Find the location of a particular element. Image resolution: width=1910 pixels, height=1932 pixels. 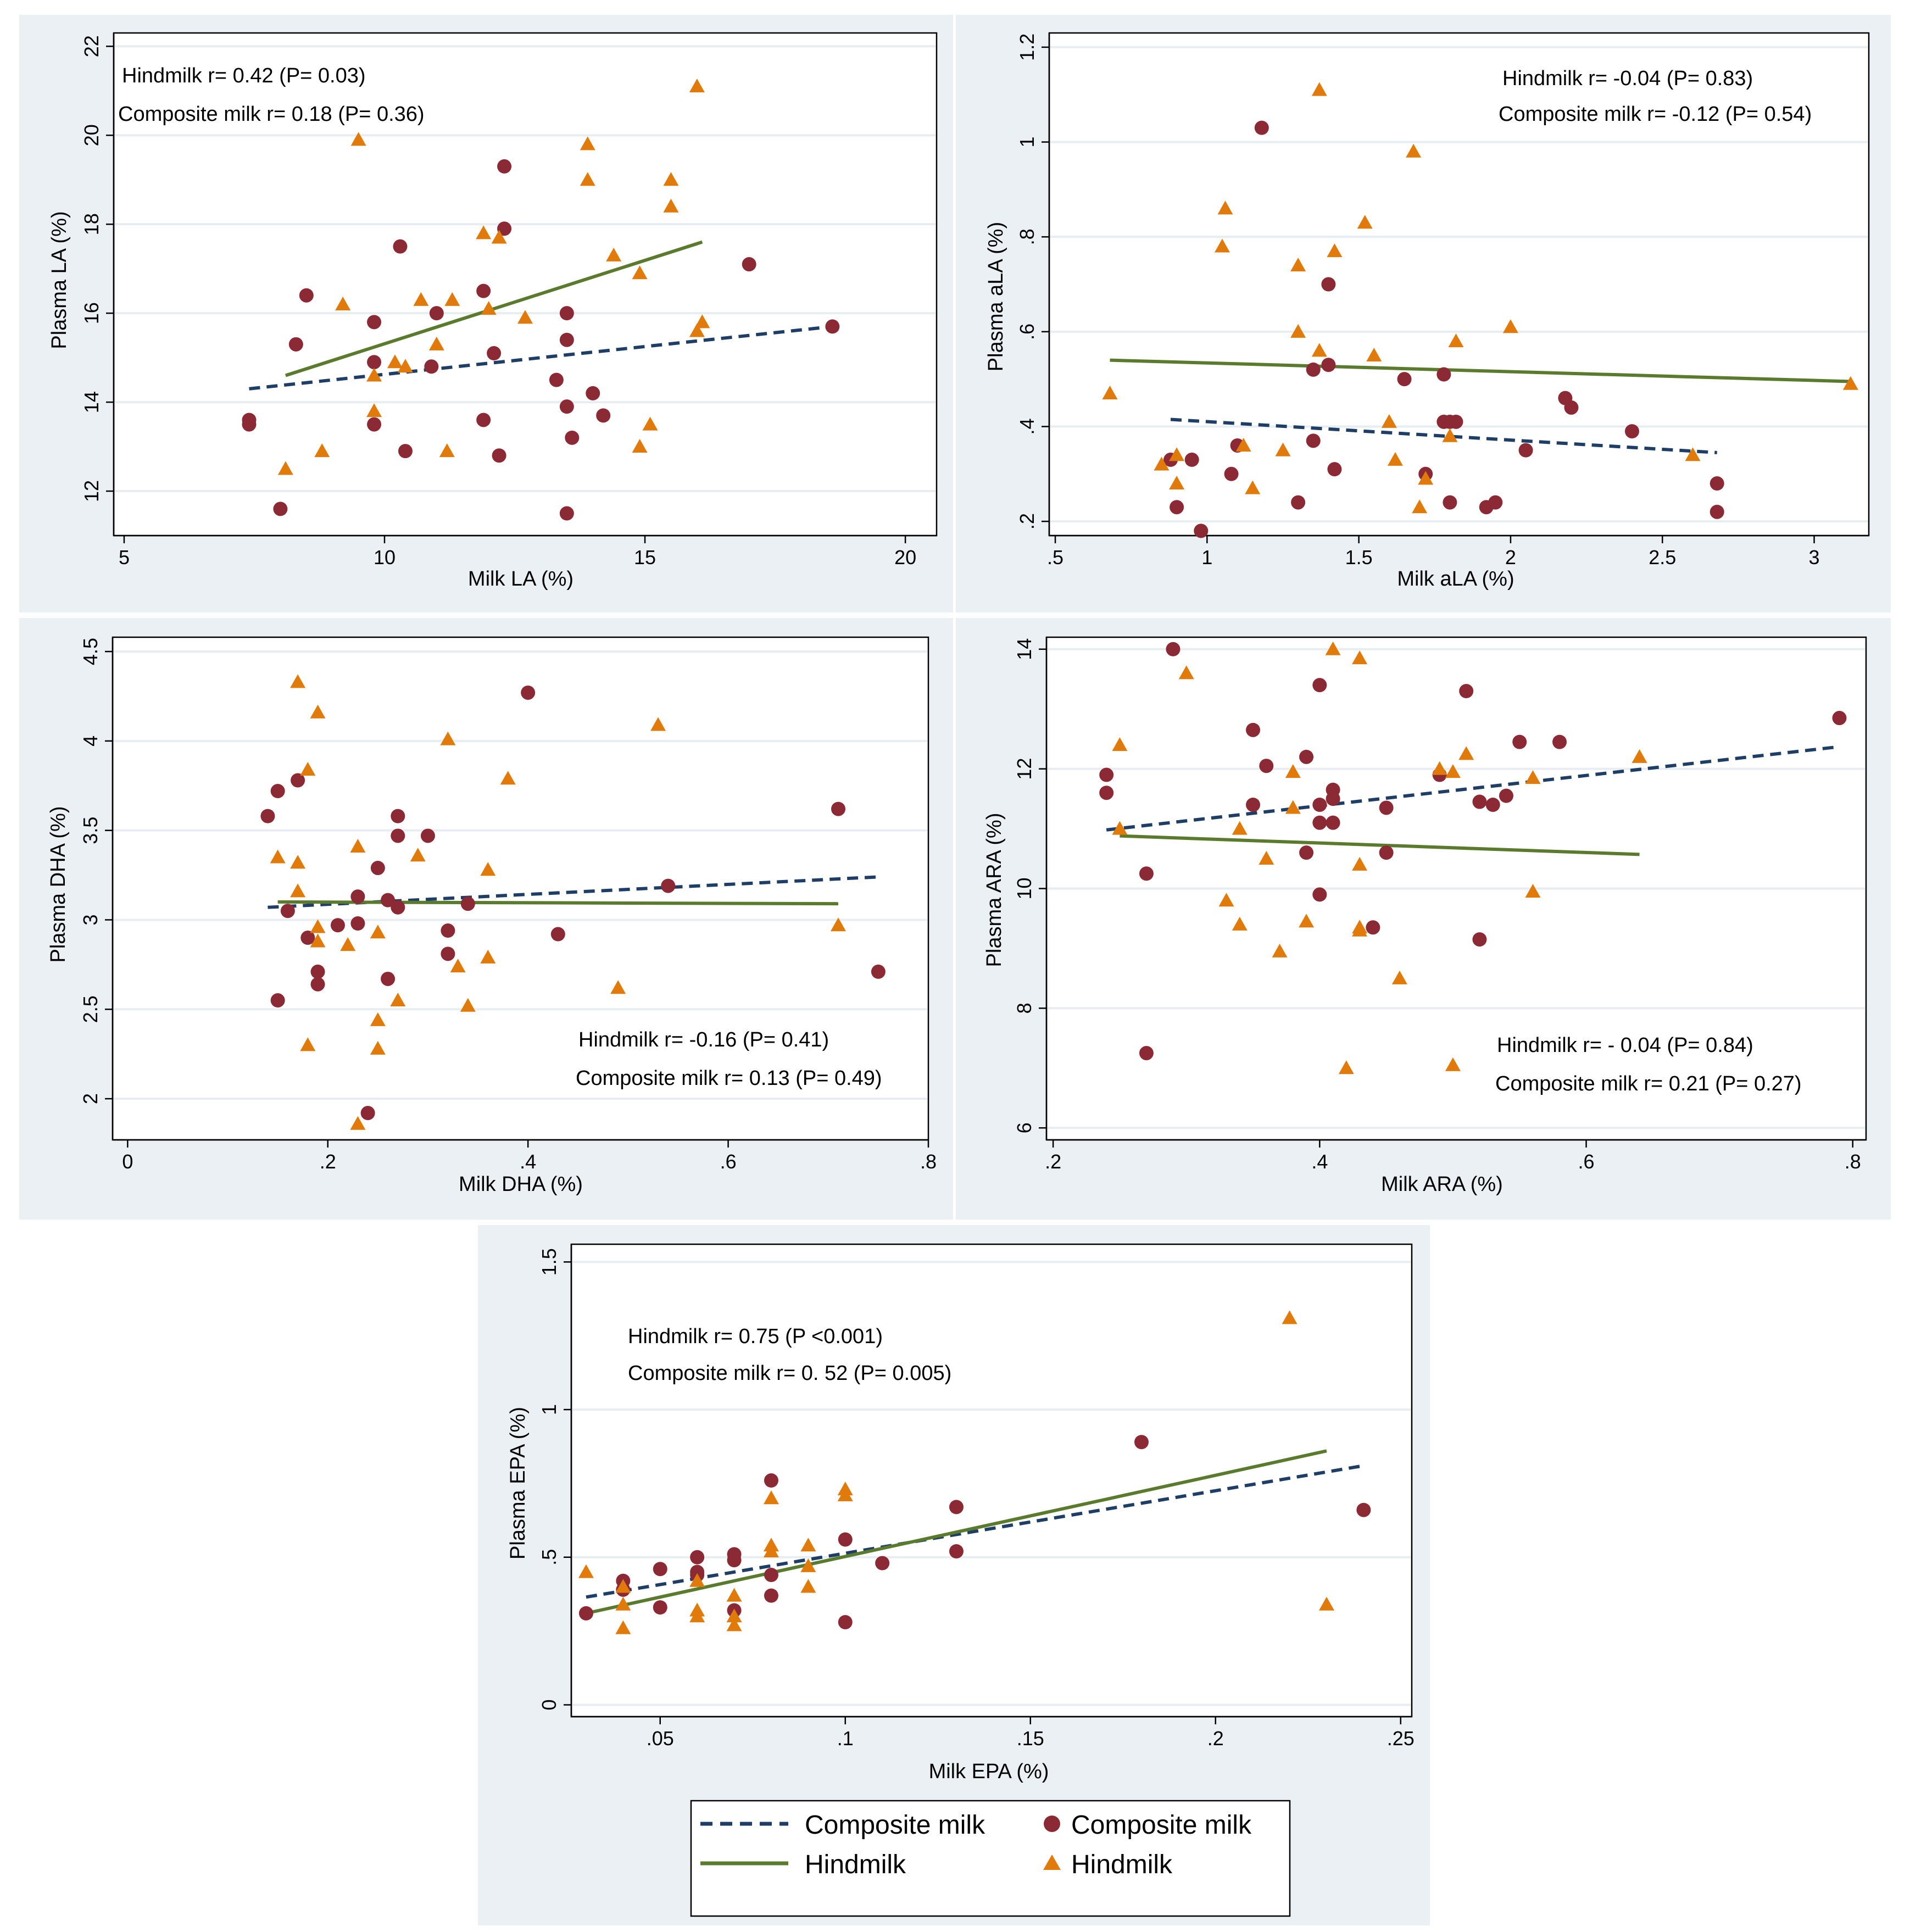

epa-hindmilk-fit-line is located at coordinates (956, 1532).